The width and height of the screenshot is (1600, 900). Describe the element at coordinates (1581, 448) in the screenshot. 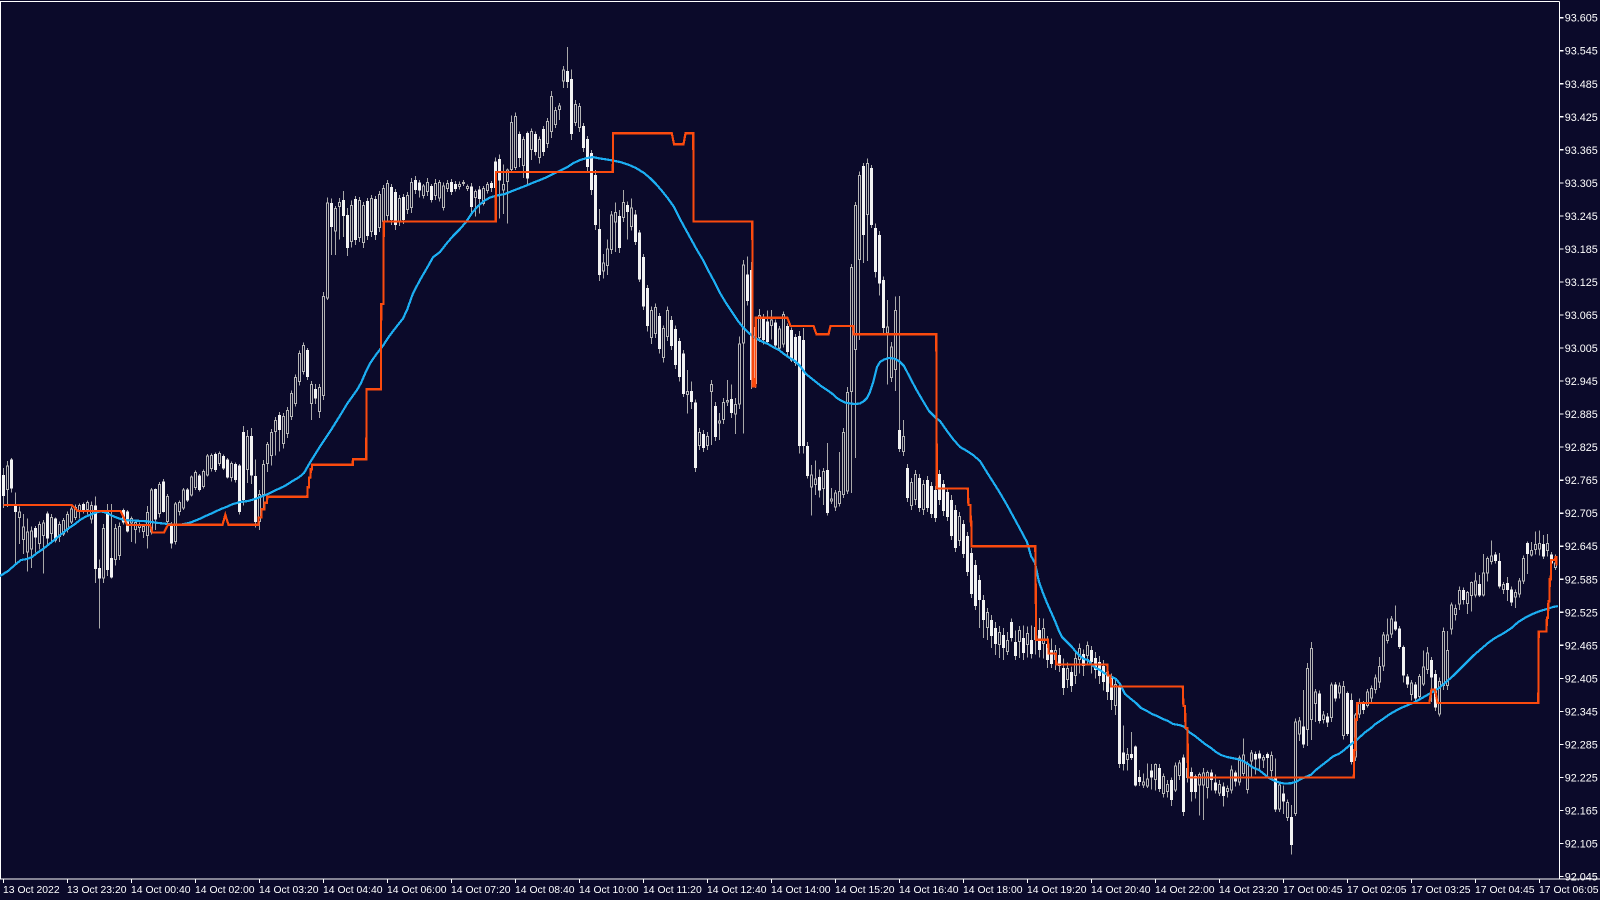

I see `svg-text: 92.825` at that location.